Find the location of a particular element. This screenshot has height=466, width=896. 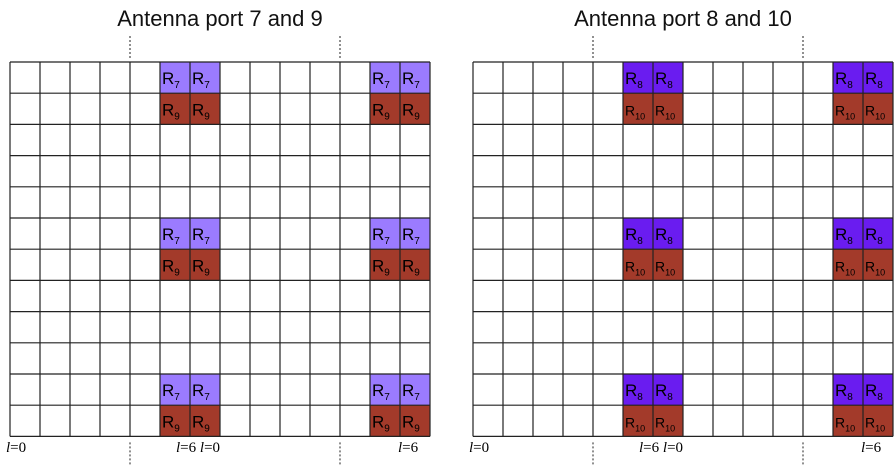

panel-title: Antenna port 8 and 10 is located at coordinates (683, 18).